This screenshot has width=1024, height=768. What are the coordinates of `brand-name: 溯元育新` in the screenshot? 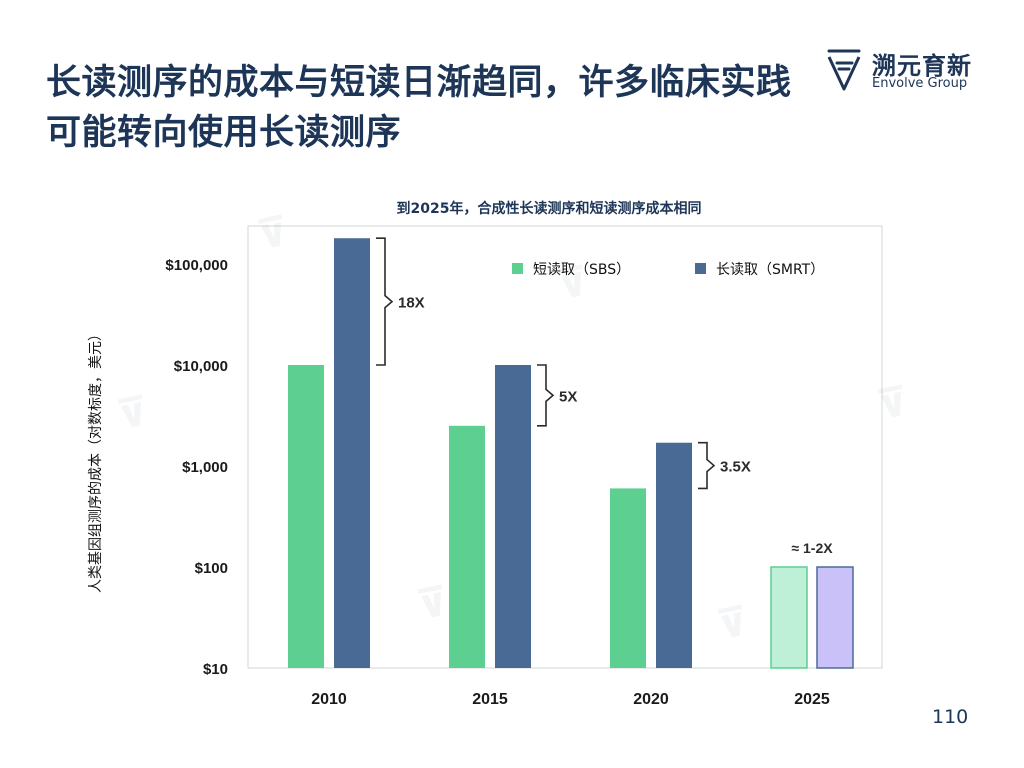 It's located at (922, 66).